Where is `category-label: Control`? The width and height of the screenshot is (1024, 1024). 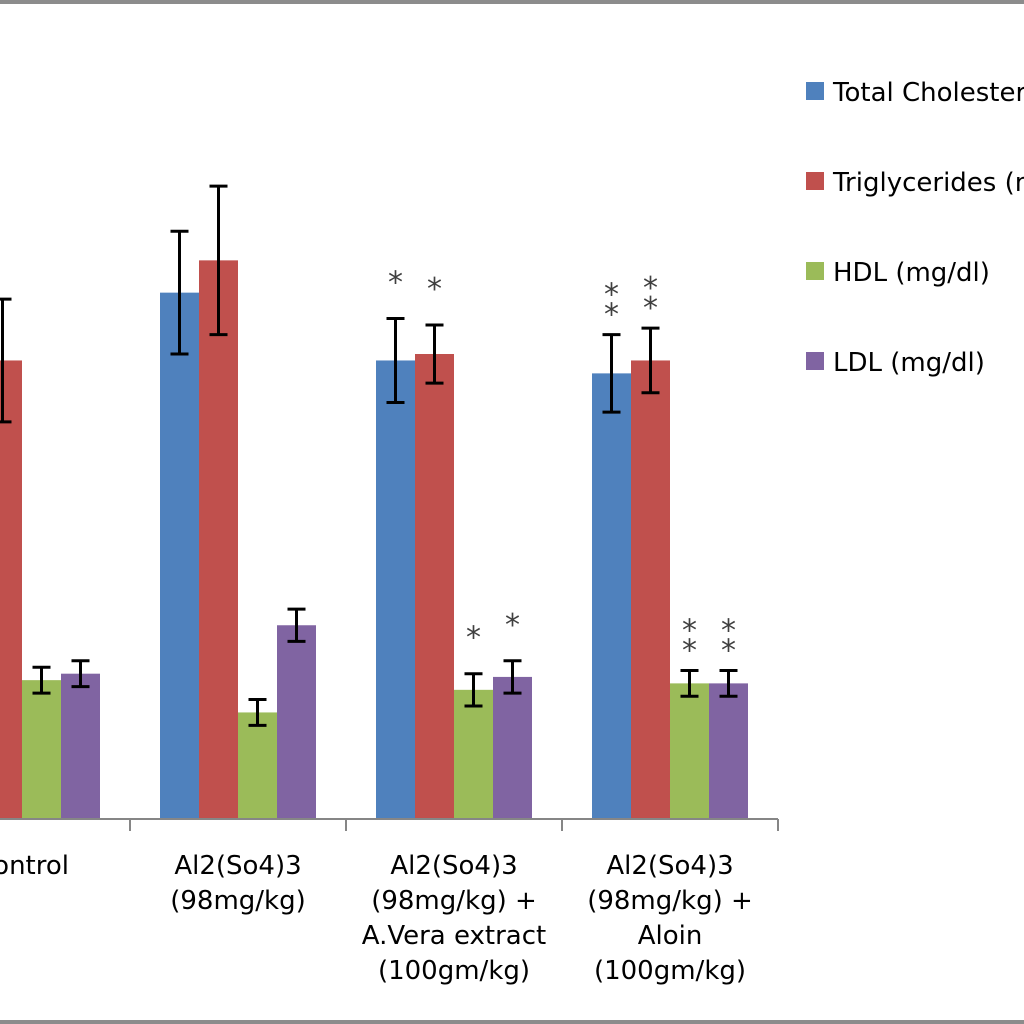
category-label: Control is located at coordinates (34, 866).